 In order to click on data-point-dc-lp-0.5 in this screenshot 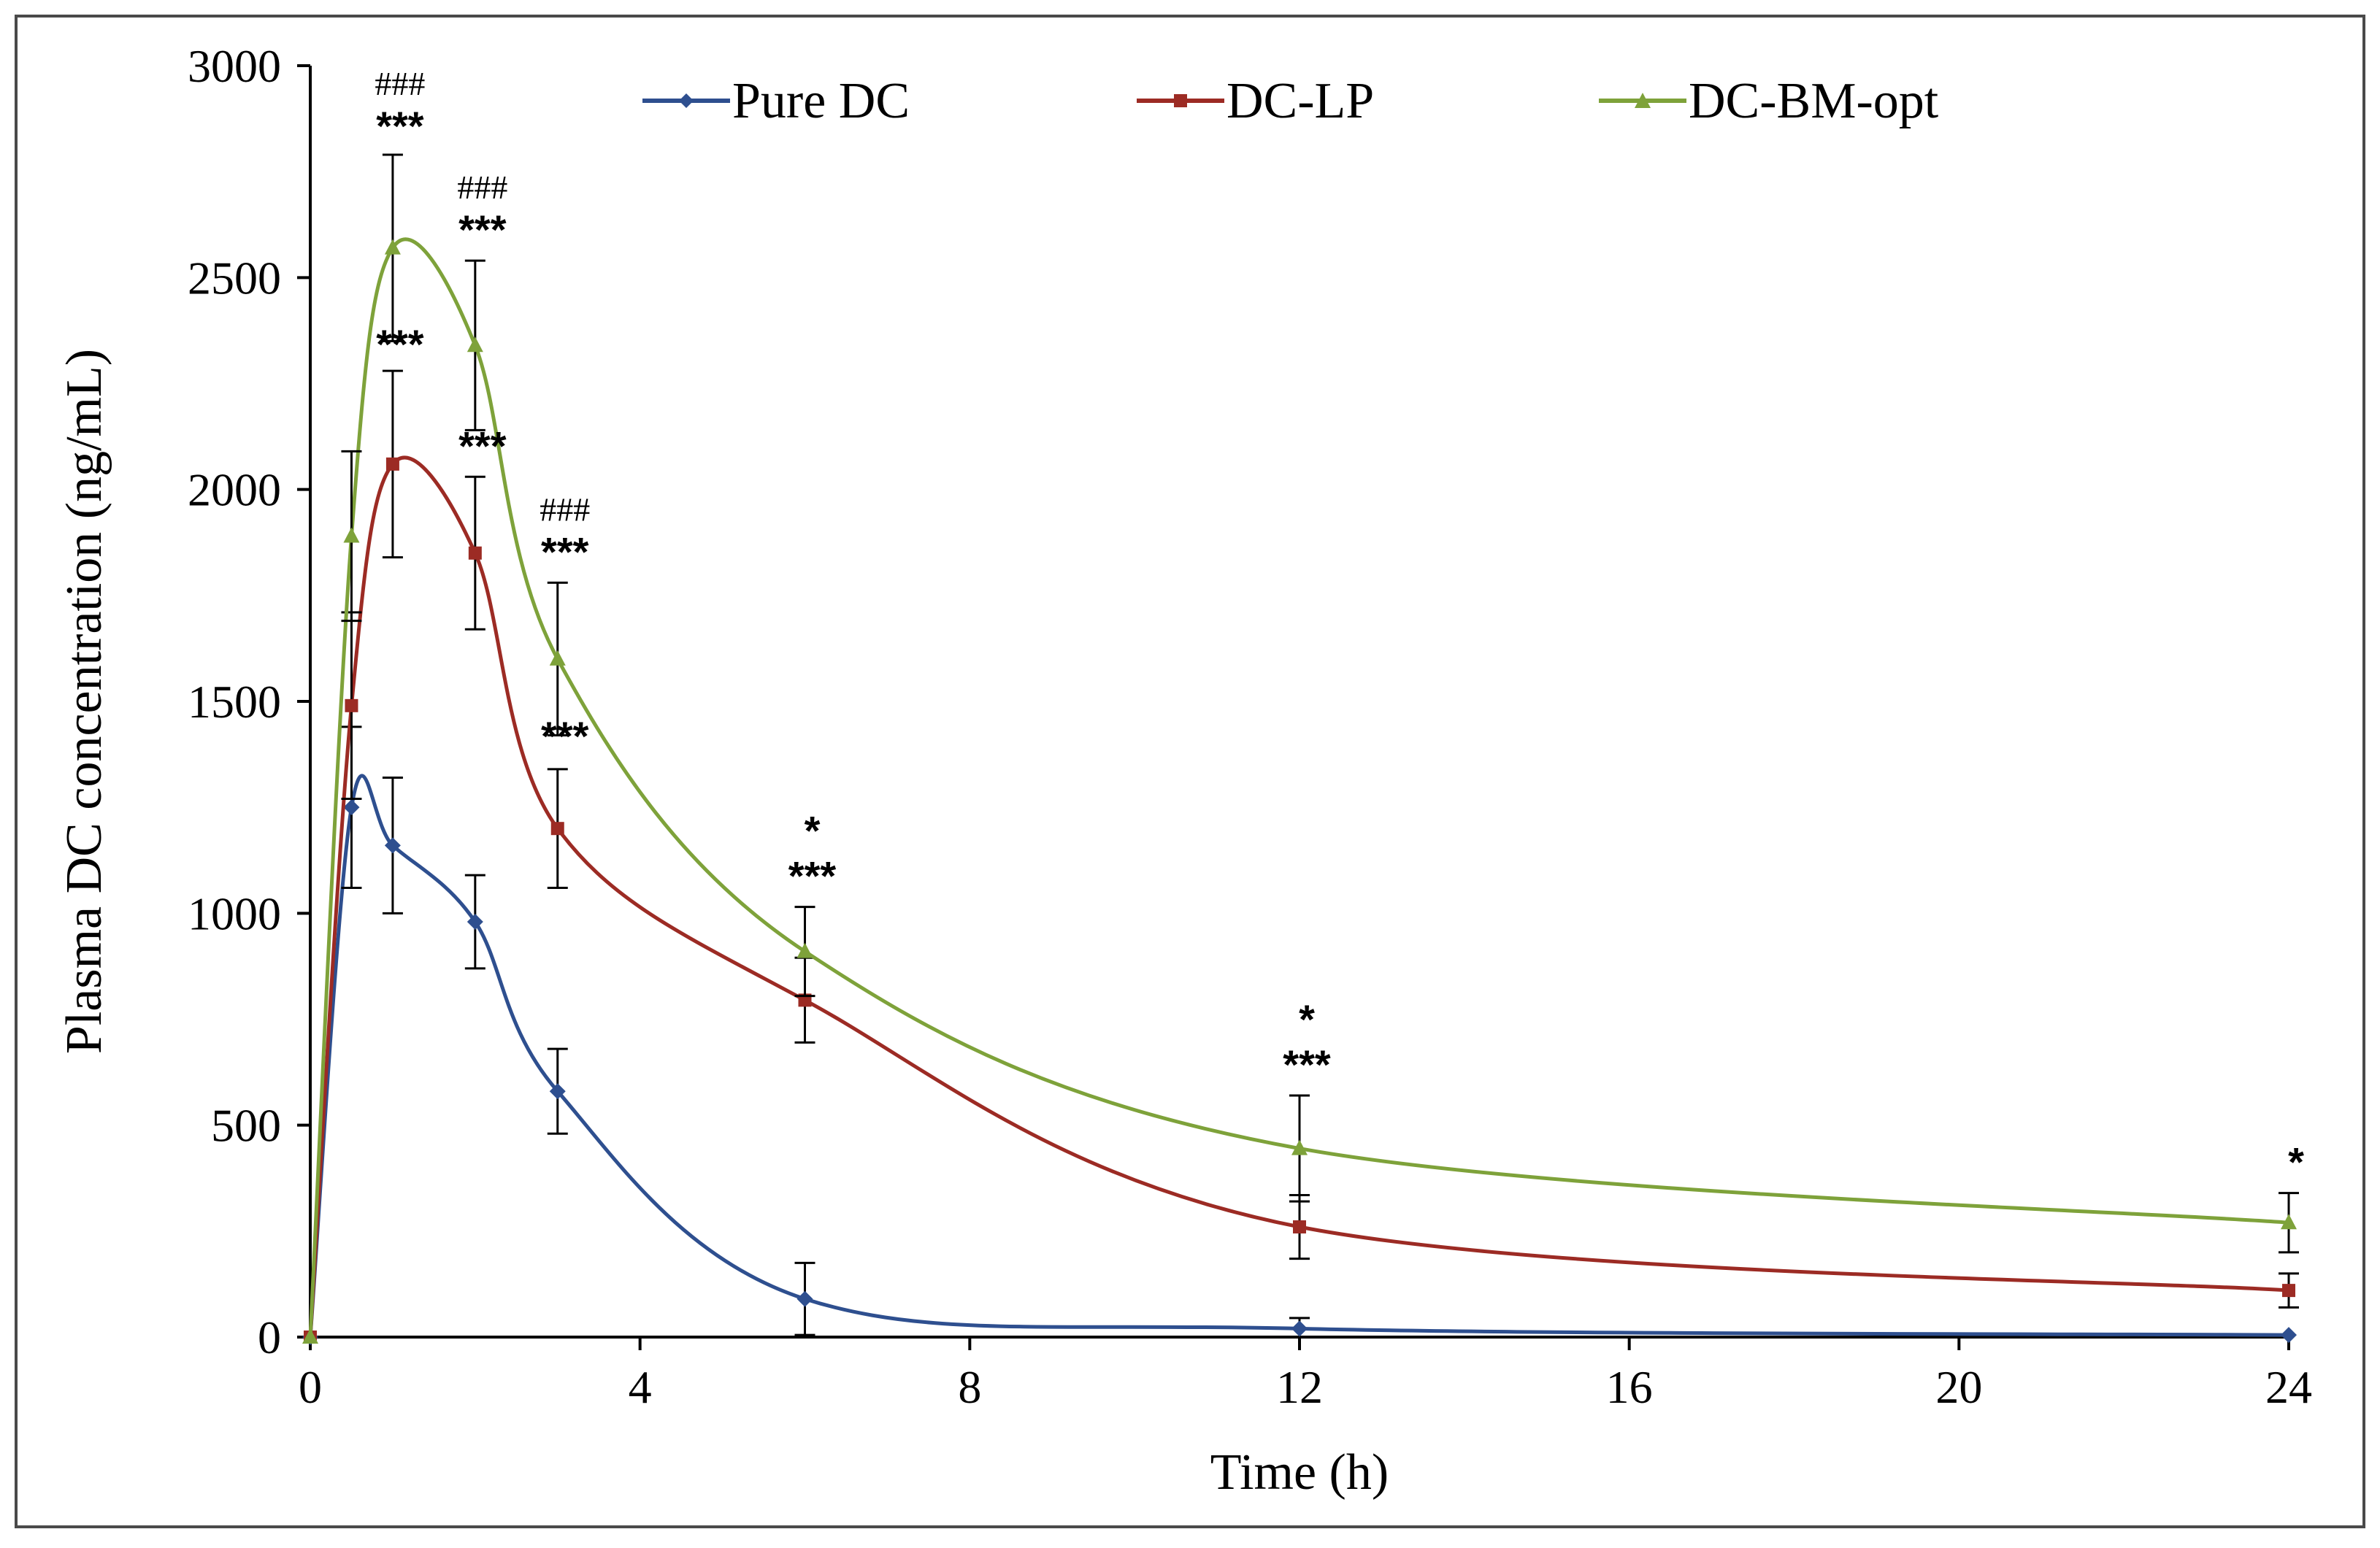, I will do `click(351, 705)`.